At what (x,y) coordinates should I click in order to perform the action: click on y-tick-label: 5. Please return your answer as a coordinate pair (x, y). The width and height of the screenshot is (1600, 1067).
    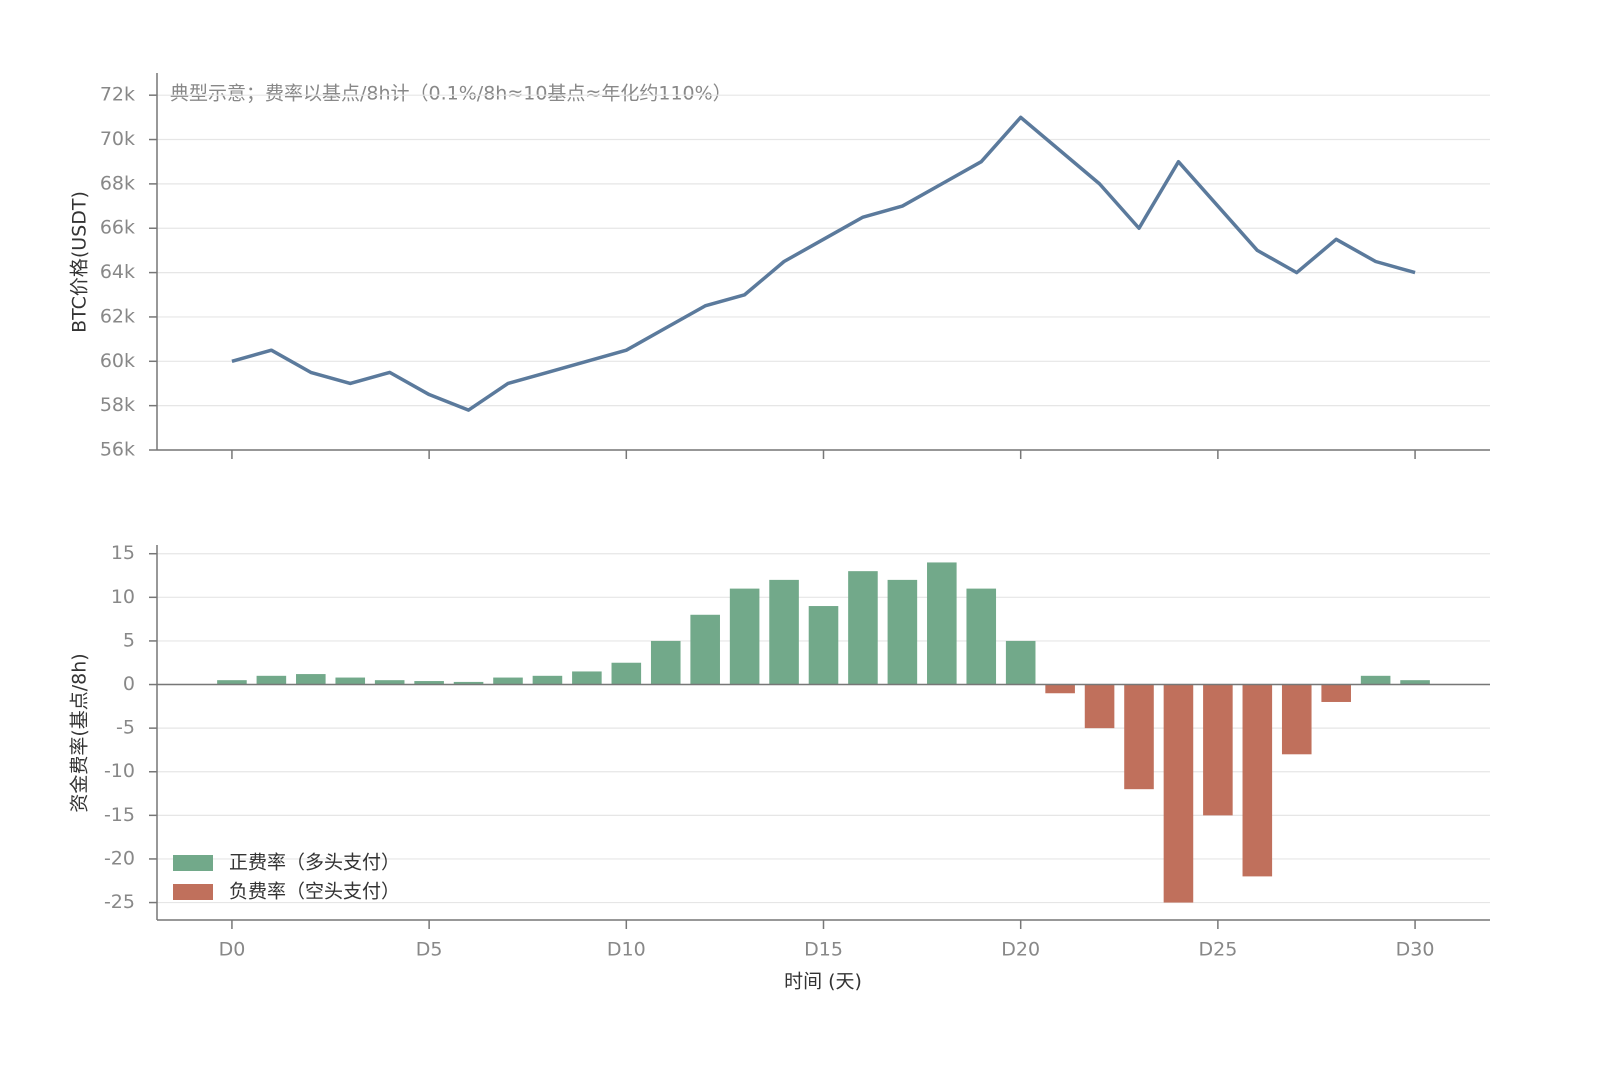
    Looking at the image, I should click on (129, 640).